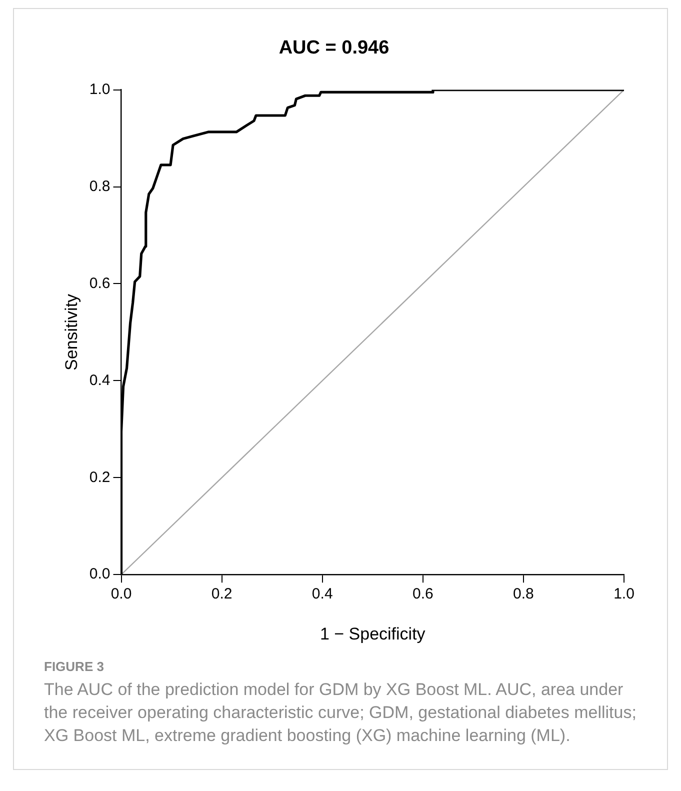 The width and height of the screenshot is (681, 791). I want to click on x-tick-label: 0.0, so click(121, 594).